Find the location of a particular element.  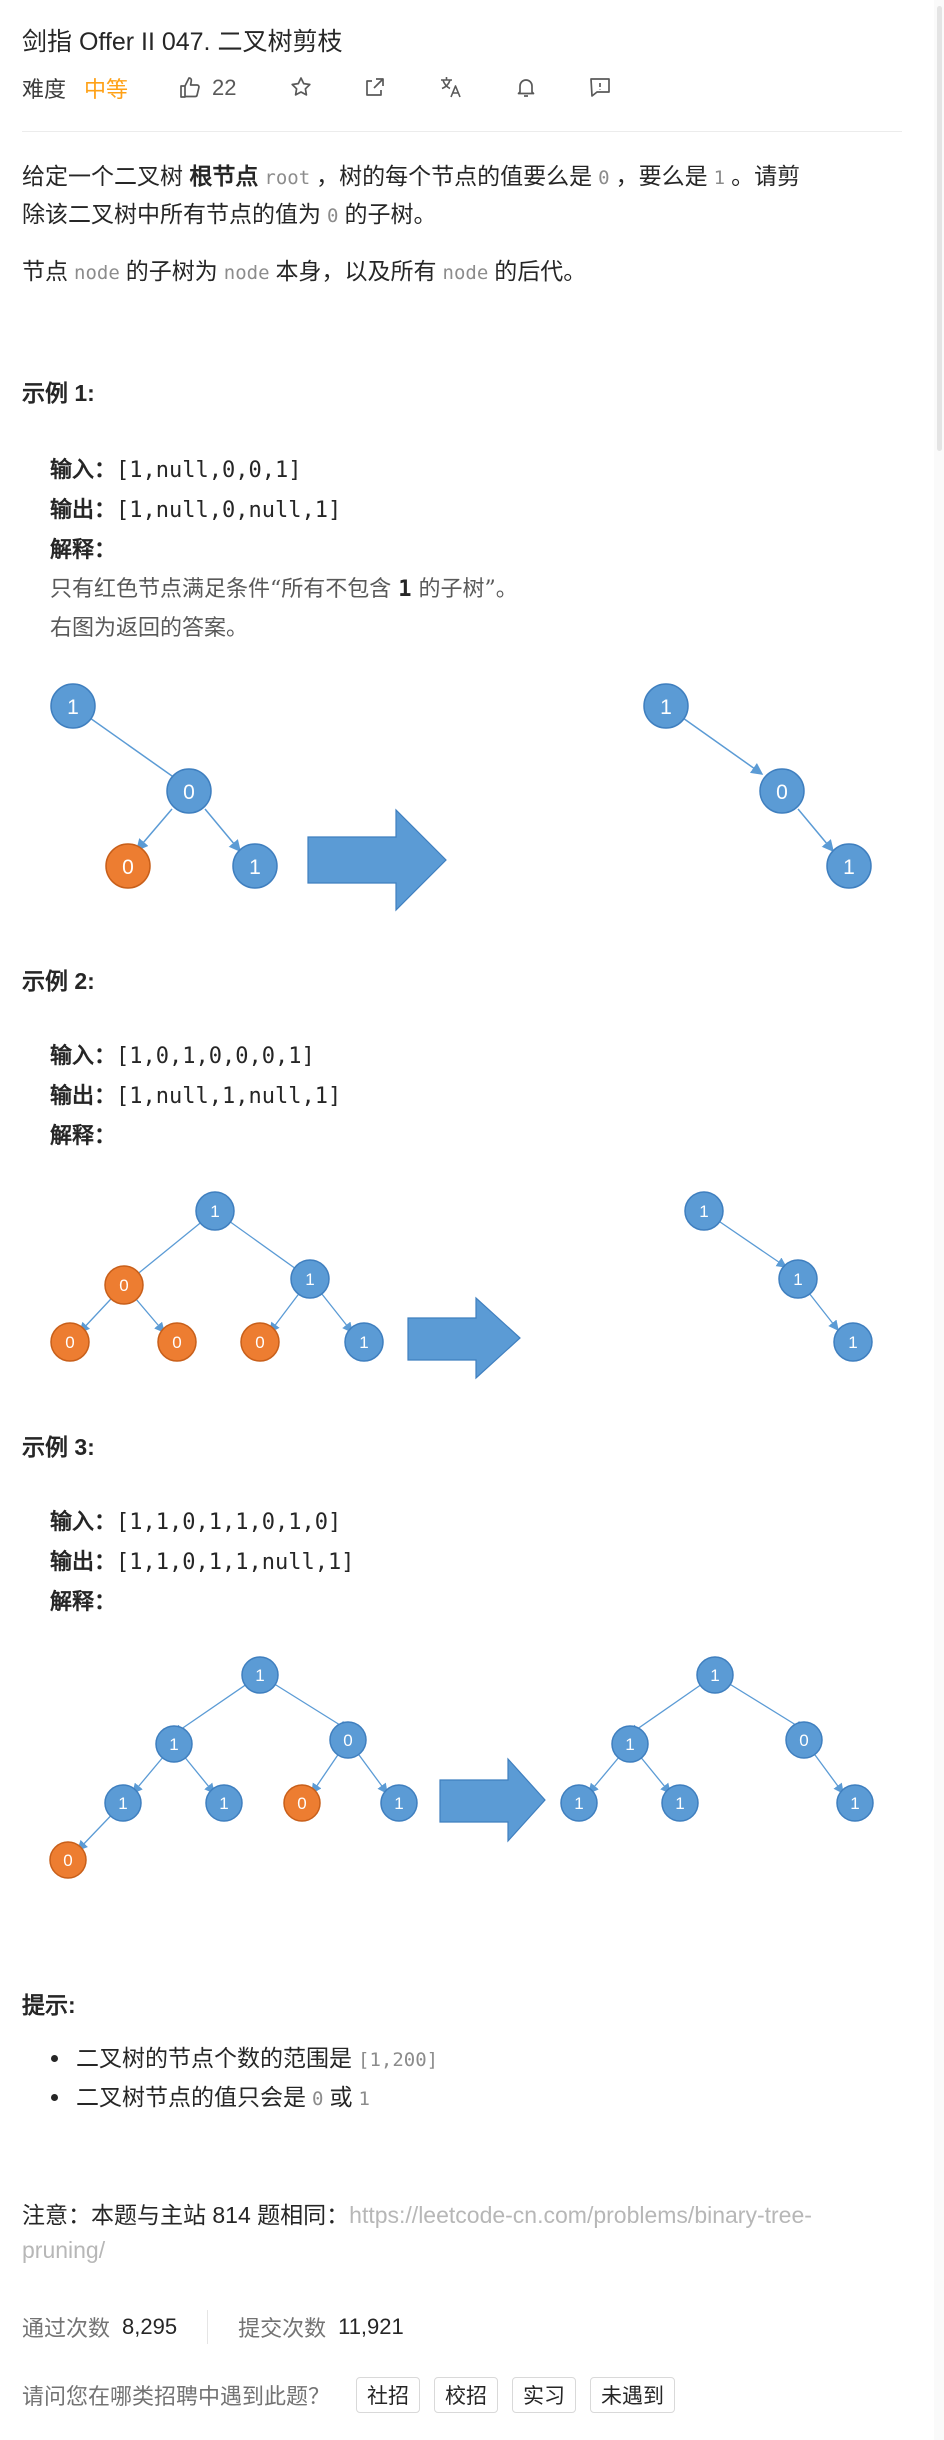

problem-meta: 难度 中等 22 is located at coordinates (129, 88).